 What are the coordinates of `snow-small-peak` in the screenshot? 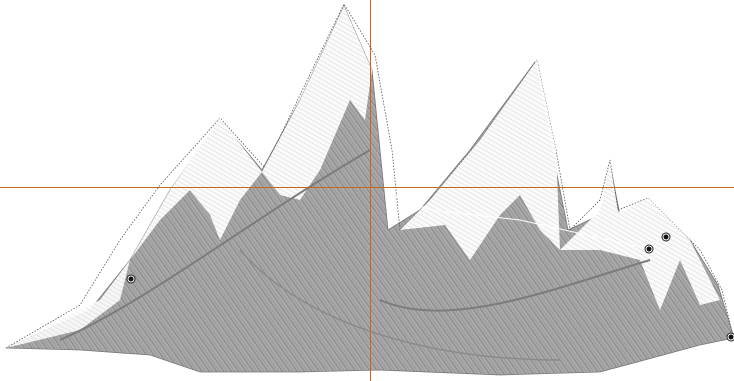 It's located at (640, 236).